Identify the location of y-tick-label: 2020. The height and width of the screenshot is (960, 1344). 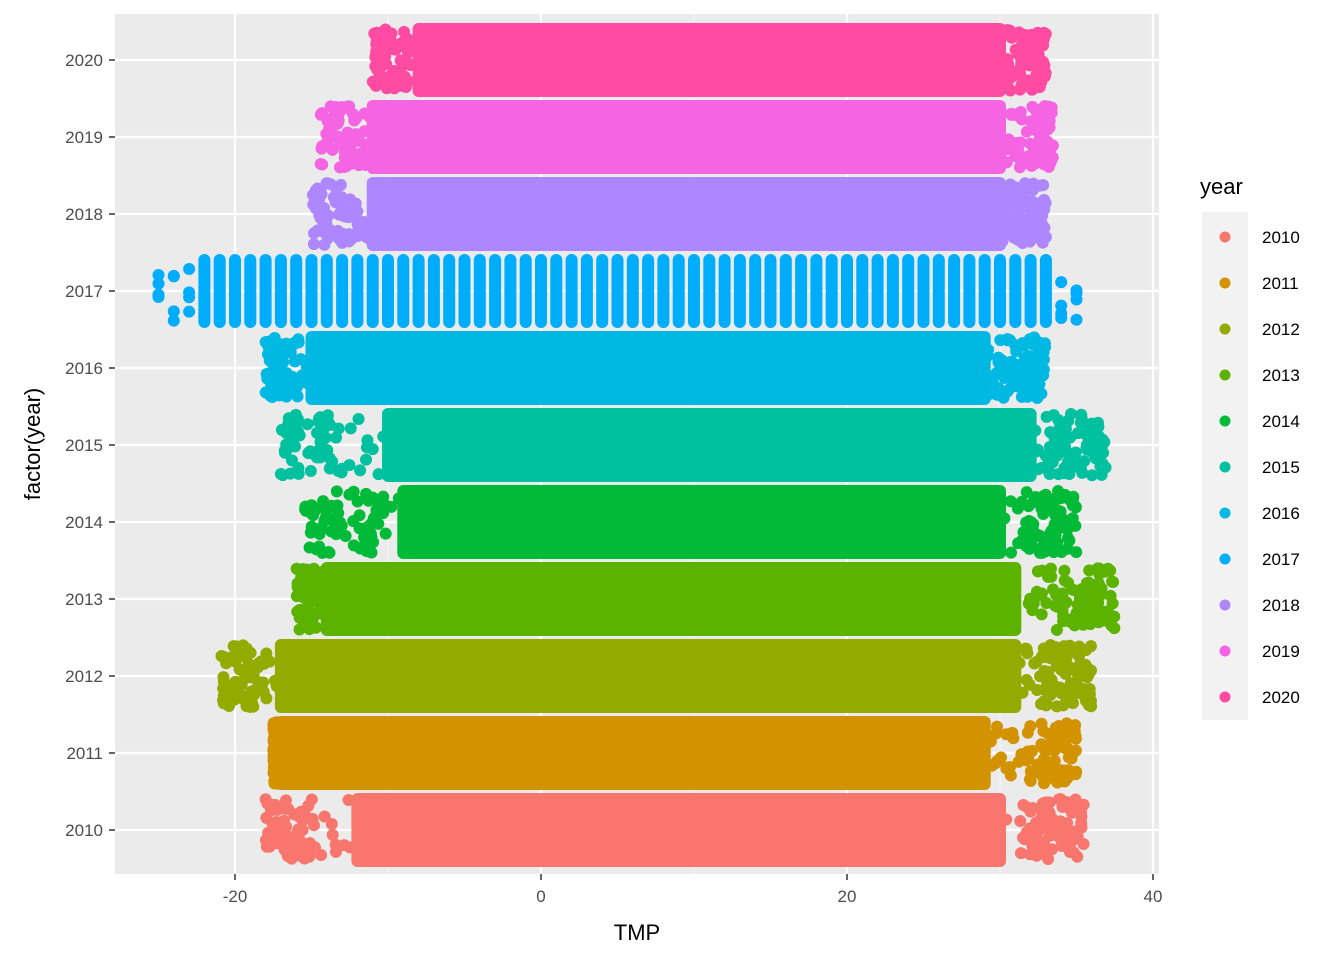
(84, 60).